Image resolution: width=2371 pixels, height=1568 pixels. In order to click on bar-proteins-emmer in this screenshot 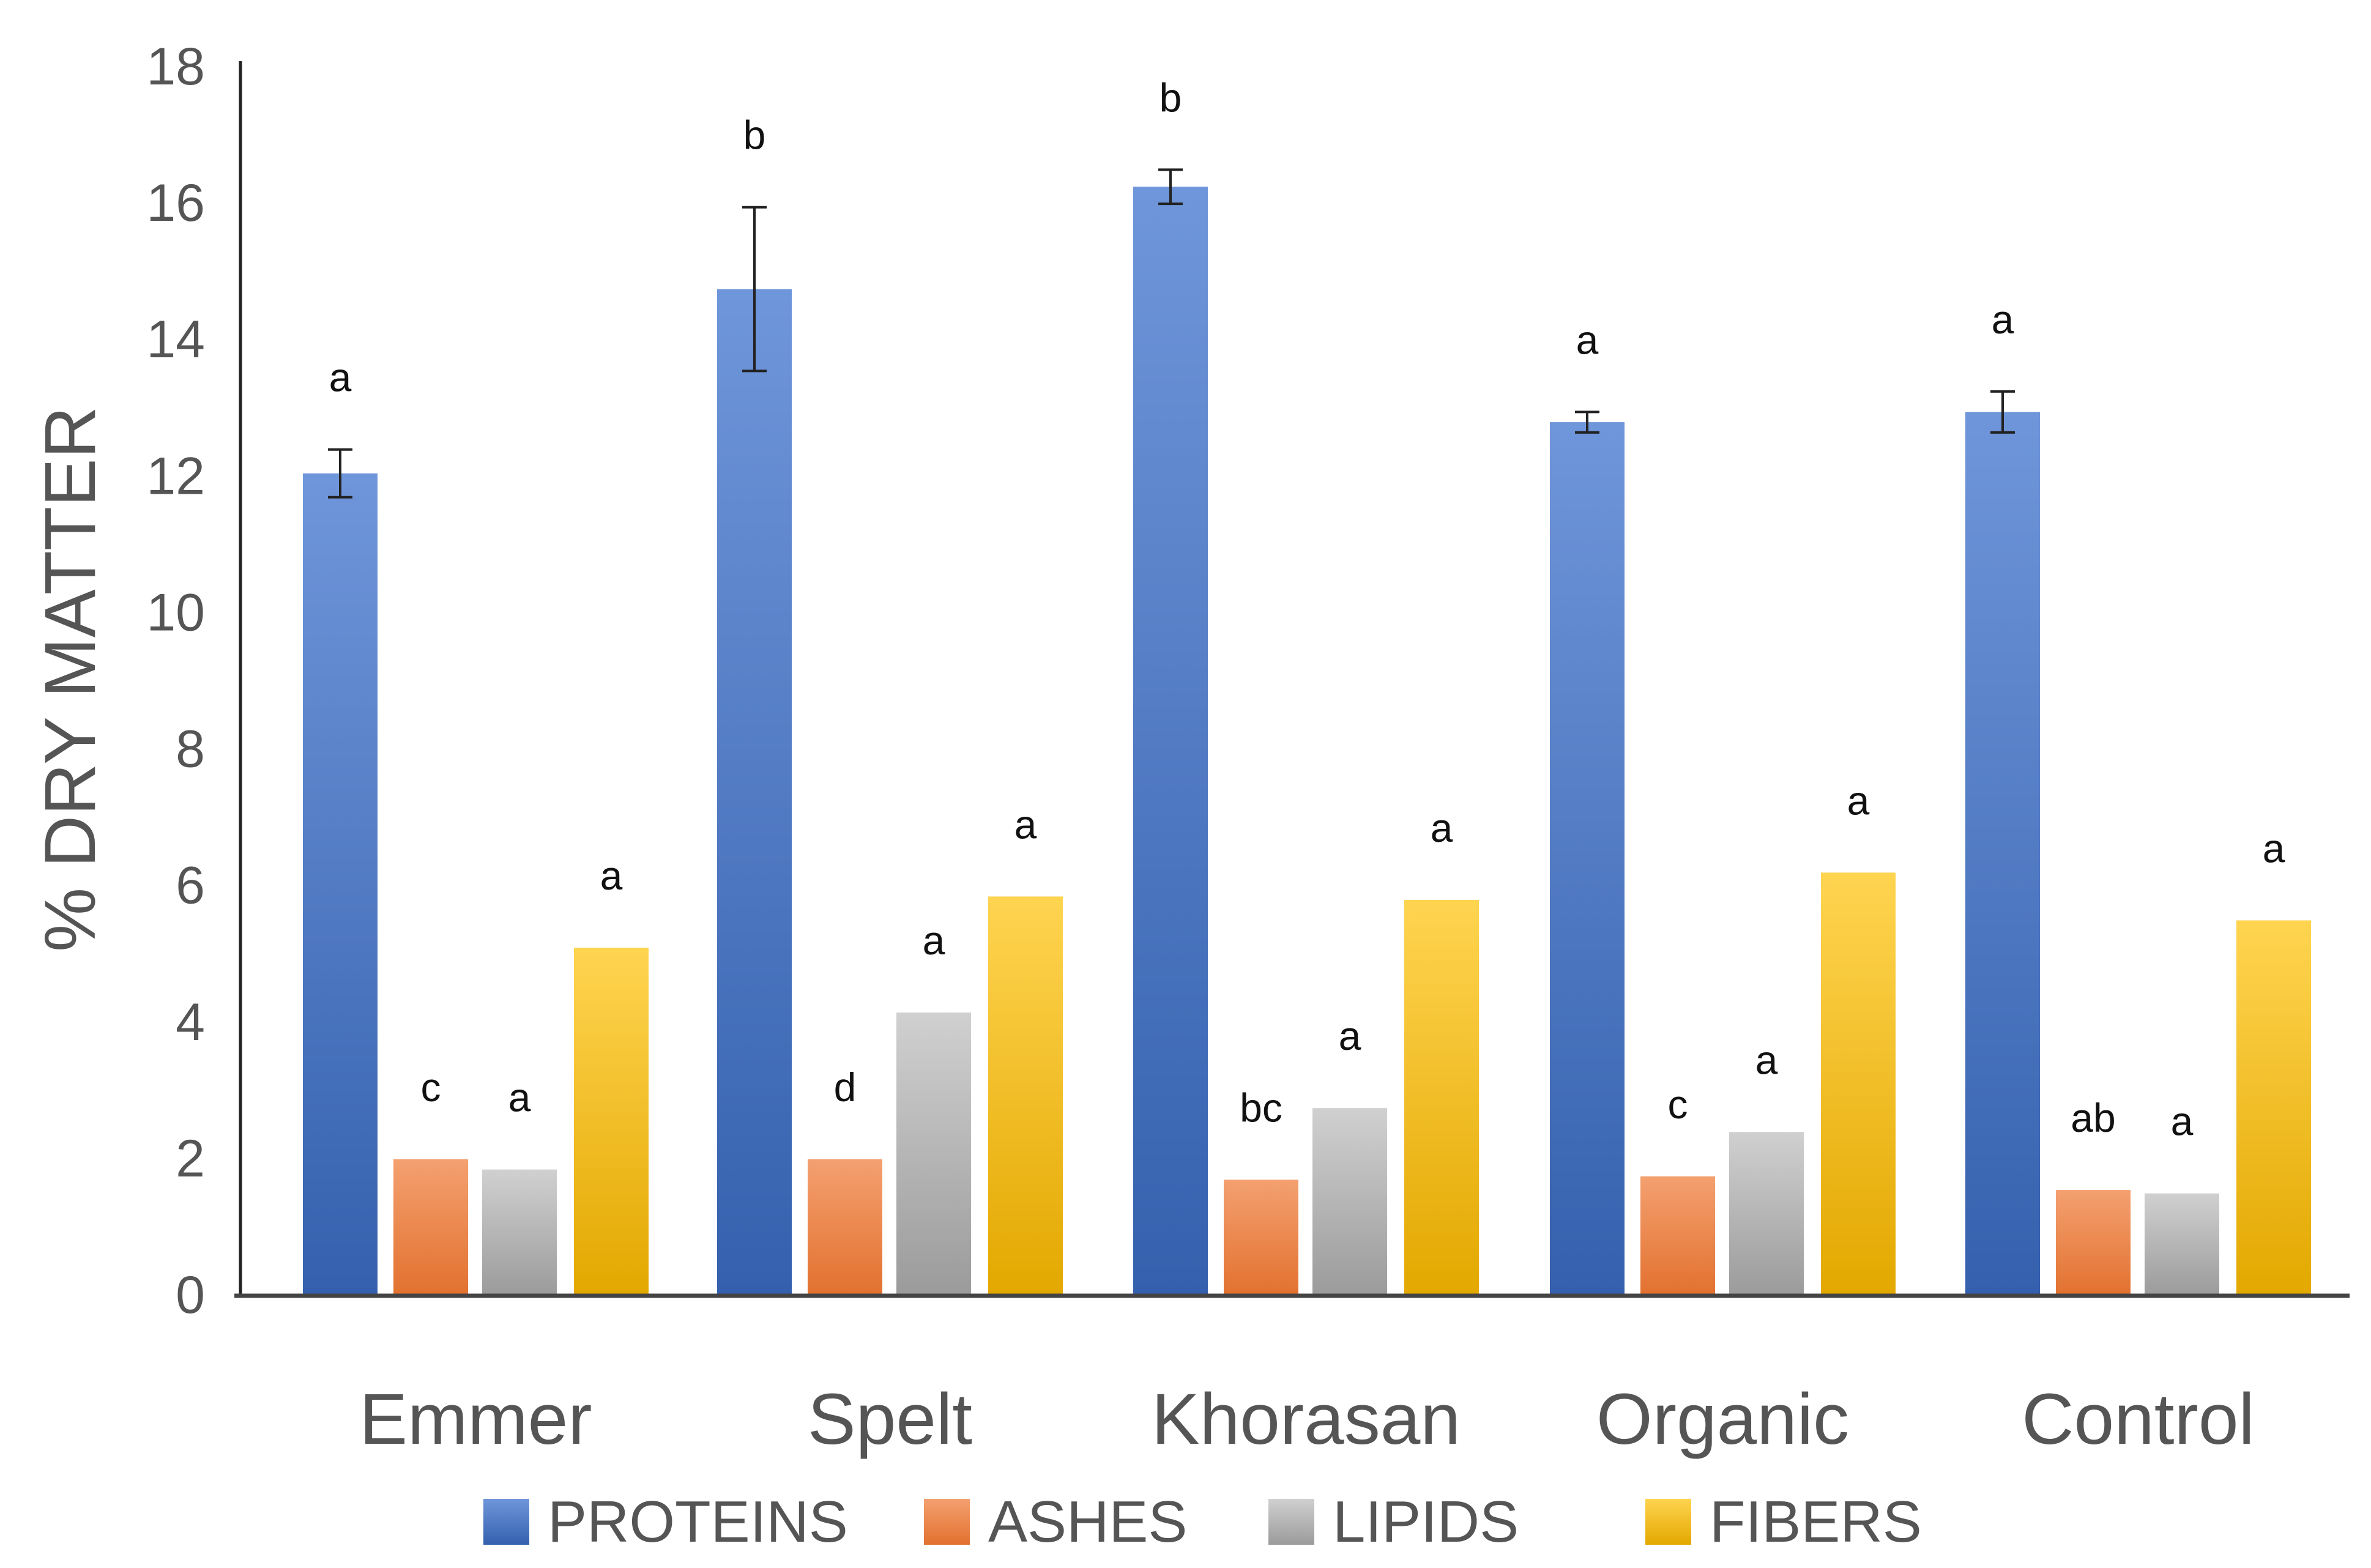, I will do `click(340, 884)`.